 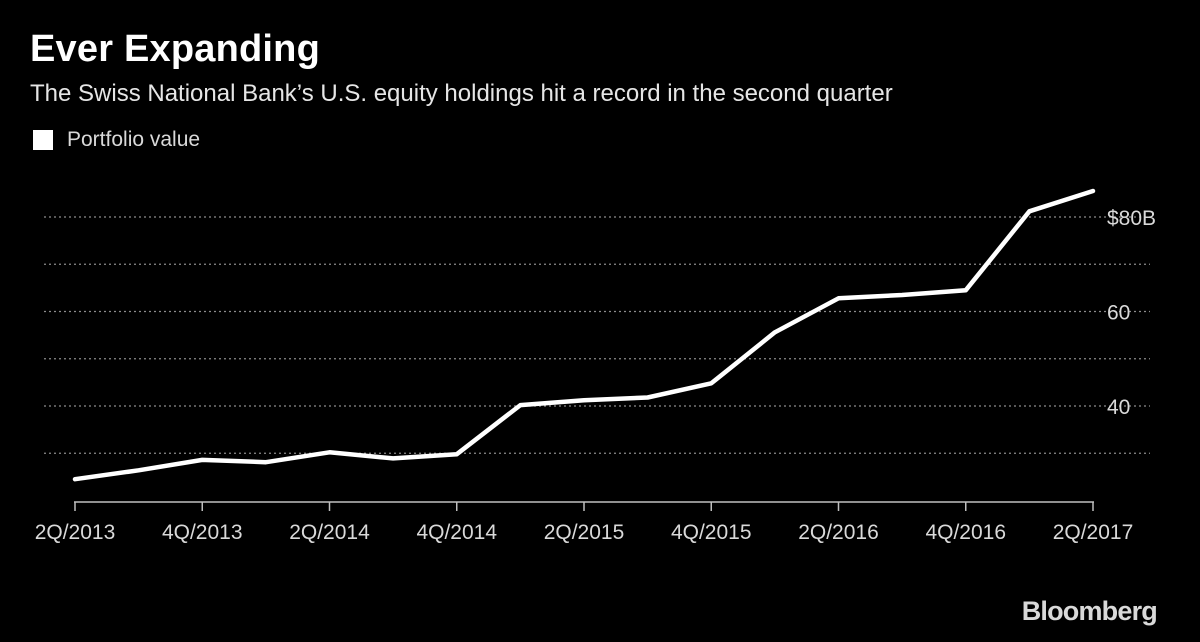 I want to click on x-tick-label-8: 2Q/2017, so click(x=1093, y=532).